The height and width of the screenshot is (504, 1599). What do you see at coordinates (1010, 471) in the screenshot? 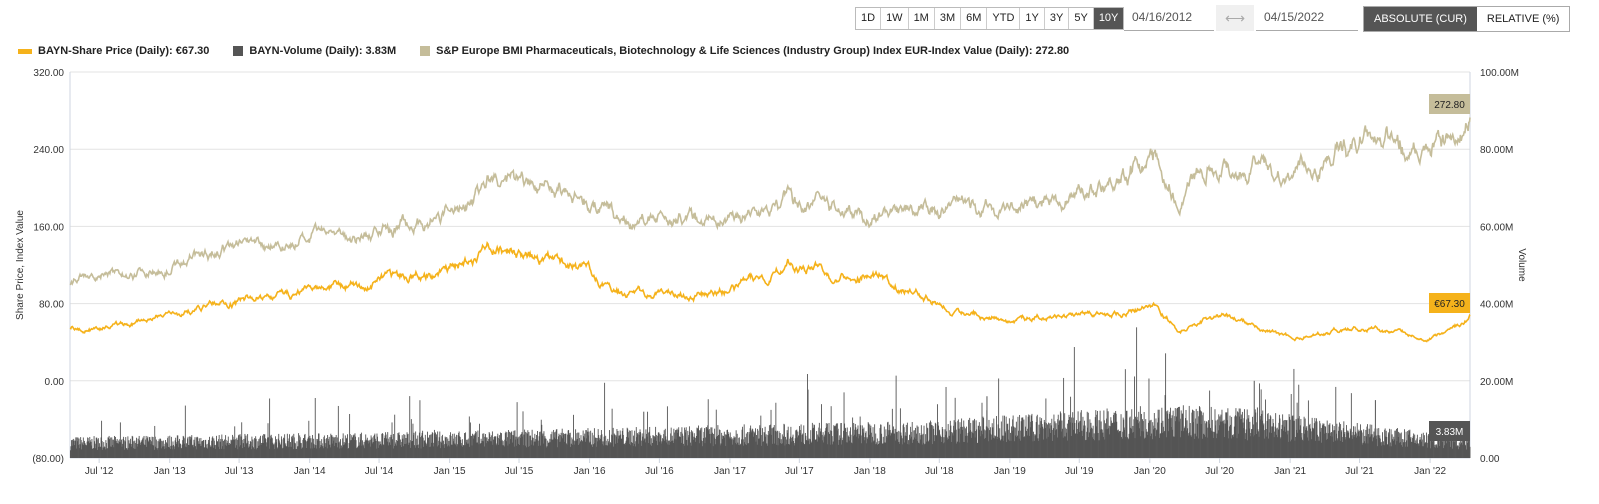
I see `x-tick-label: Jan '19` at bounding box center [1010, 471].